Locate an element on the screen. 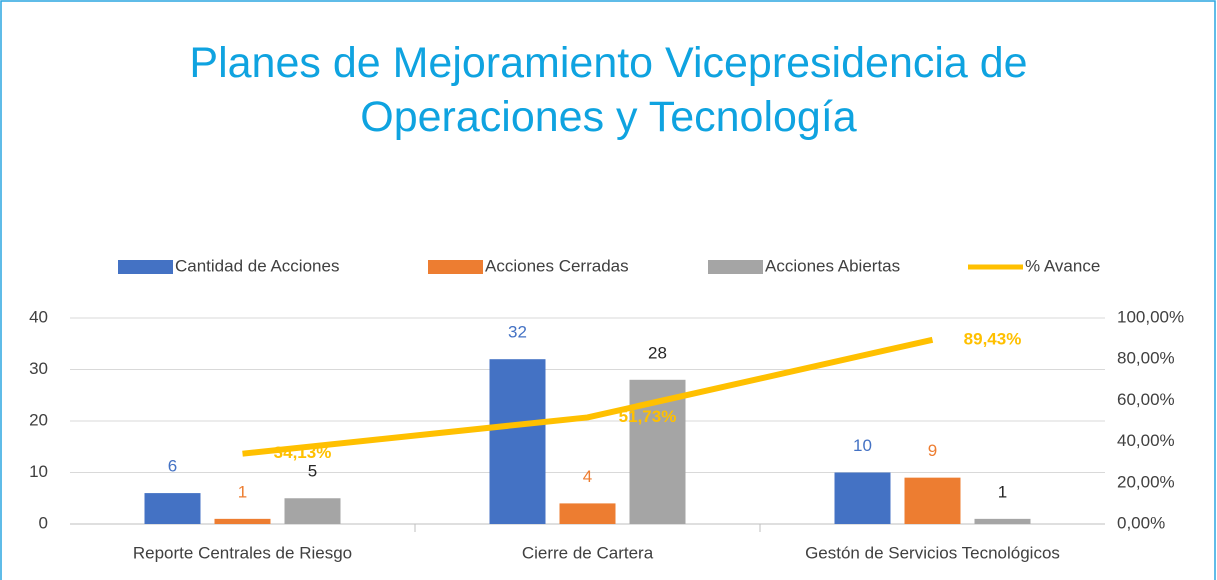  data-label: 6 is located at coordinates (172, 466).